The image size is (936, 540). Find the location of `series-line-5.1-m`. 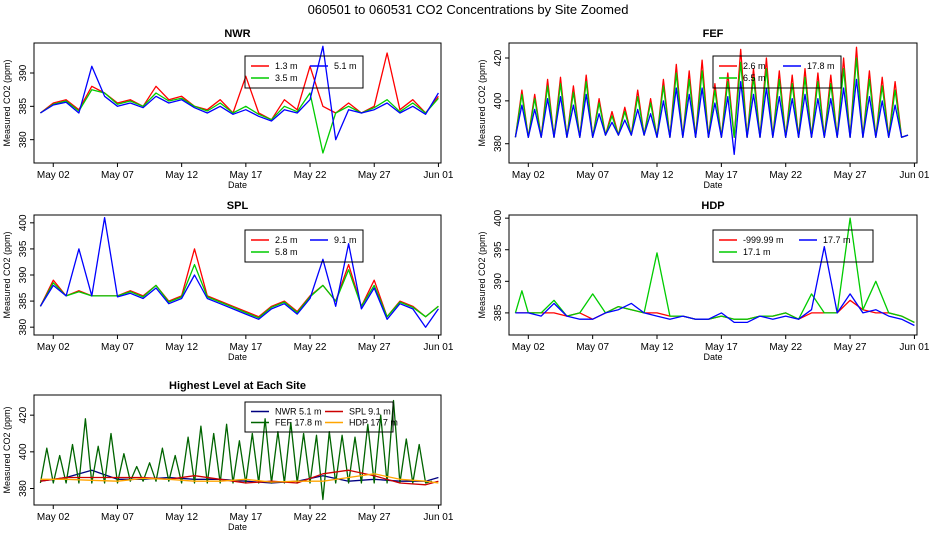

series-line-5.1-m is located at coordinates (239, 93).